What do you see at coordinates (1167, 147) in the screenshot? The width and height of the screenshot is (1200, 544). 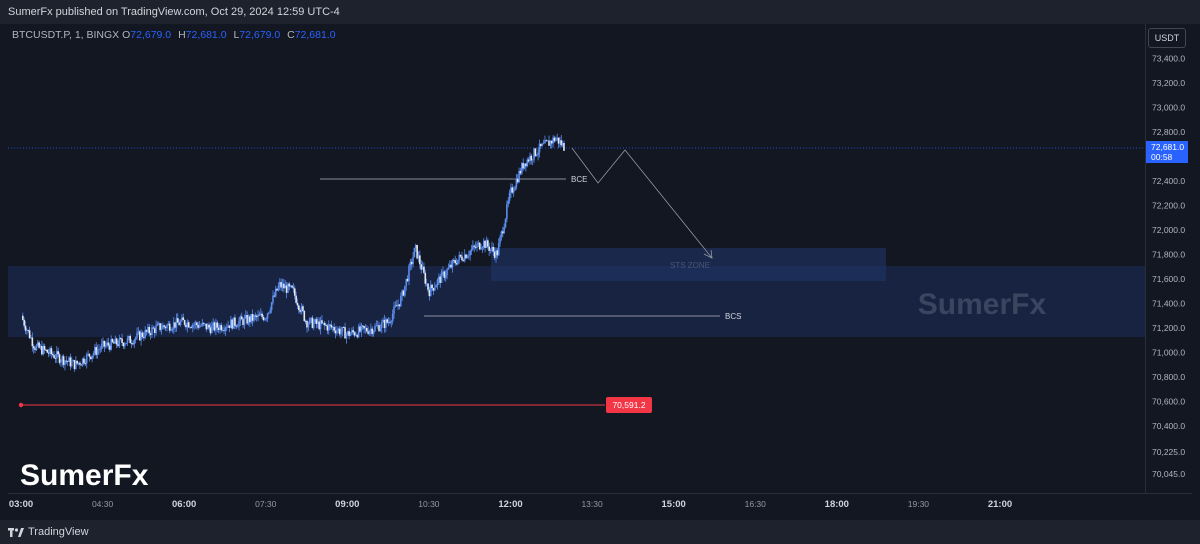 I see `last-price-text: 72,681.0` at bounding box center [1167, 147].